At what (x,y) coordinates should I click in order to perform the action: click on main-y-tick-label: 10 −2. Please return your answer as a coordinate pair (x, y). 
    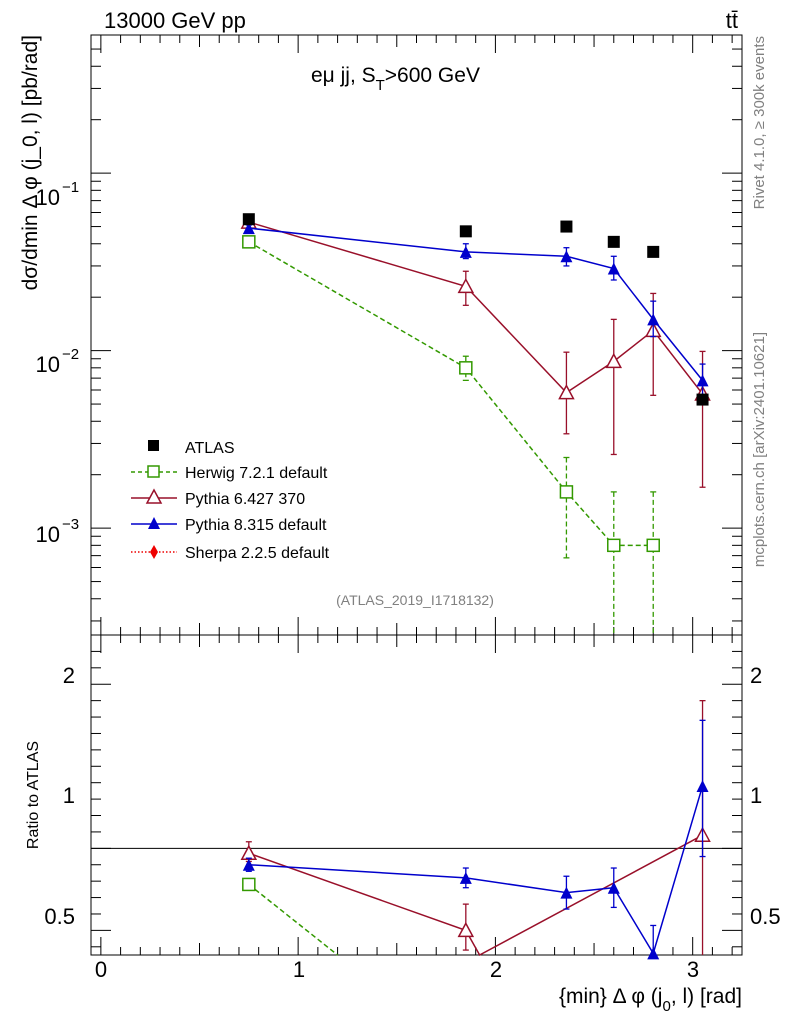
    Looking at the image, I should click on (58, 361).